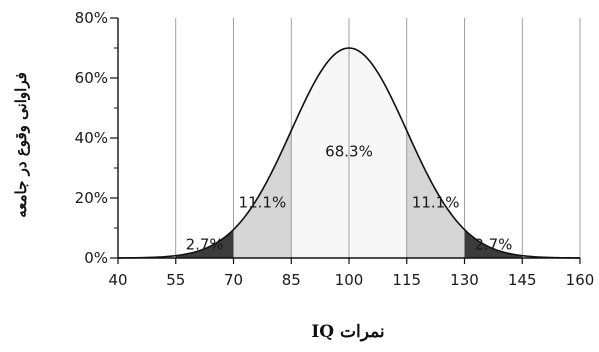 This screenshot has height=352, width=599. What do you see at coordinates (263, 203) in the screenshot?
I see `band-label-2: 11.1%` at bounding box center [263, 203].